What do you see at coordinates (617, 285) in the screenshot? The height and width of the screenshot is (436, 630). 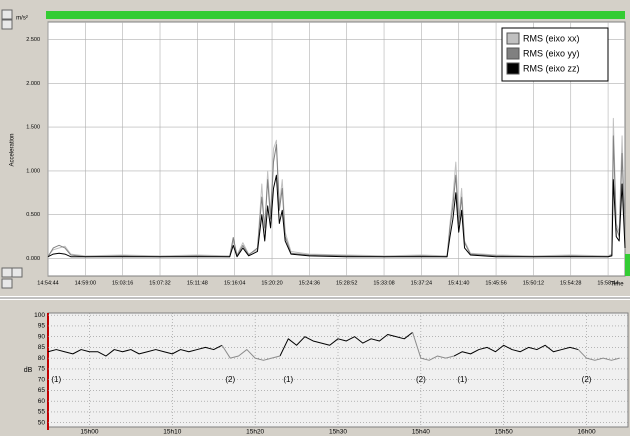 I see `x-axis-label: Time` at bounding box center [617, 285].